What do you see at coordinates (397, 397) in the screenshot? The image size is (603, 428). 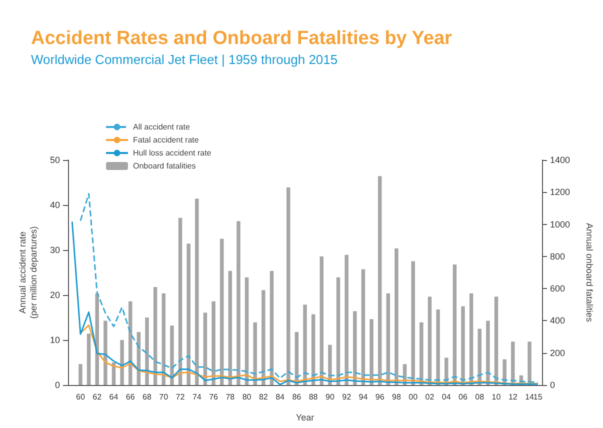 I see `x-tick-label: 98` at bounding box center [397, 397].